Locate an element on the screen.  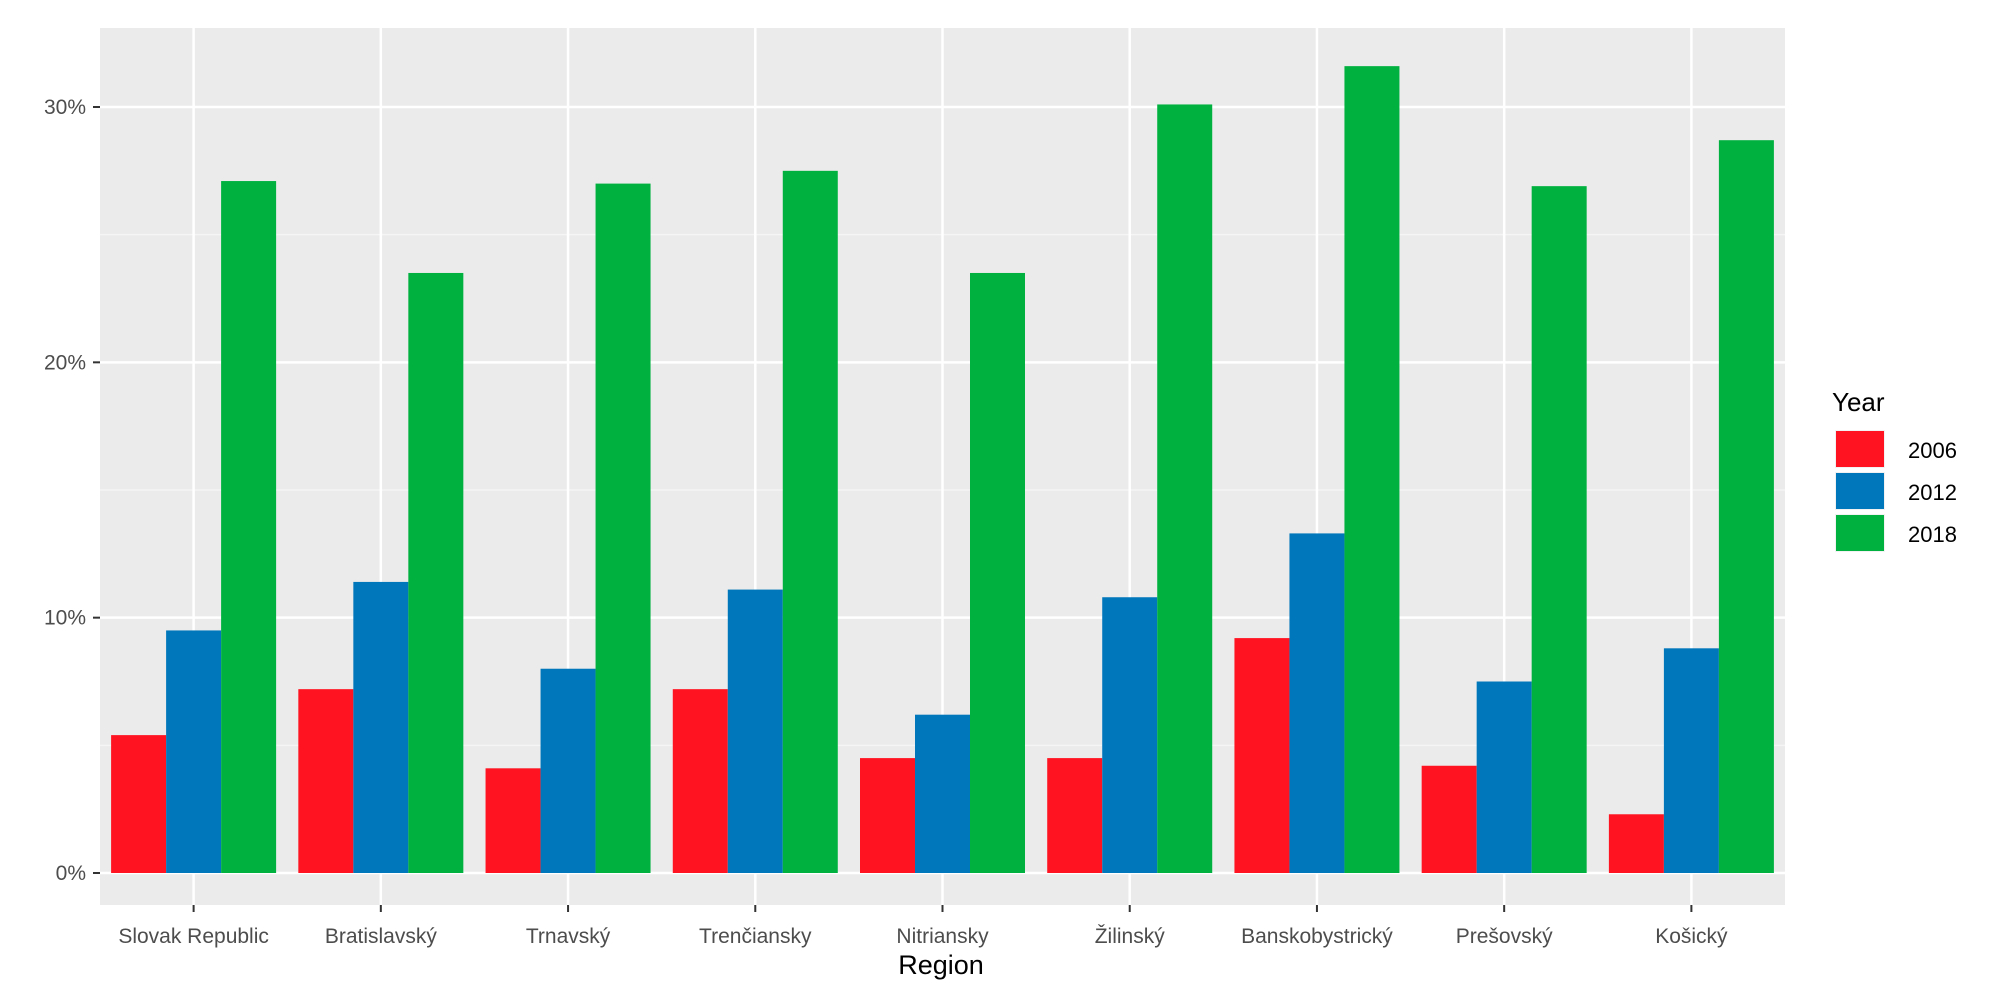
x-tick-label: Bratislavský is located at coordinates (381, 936).